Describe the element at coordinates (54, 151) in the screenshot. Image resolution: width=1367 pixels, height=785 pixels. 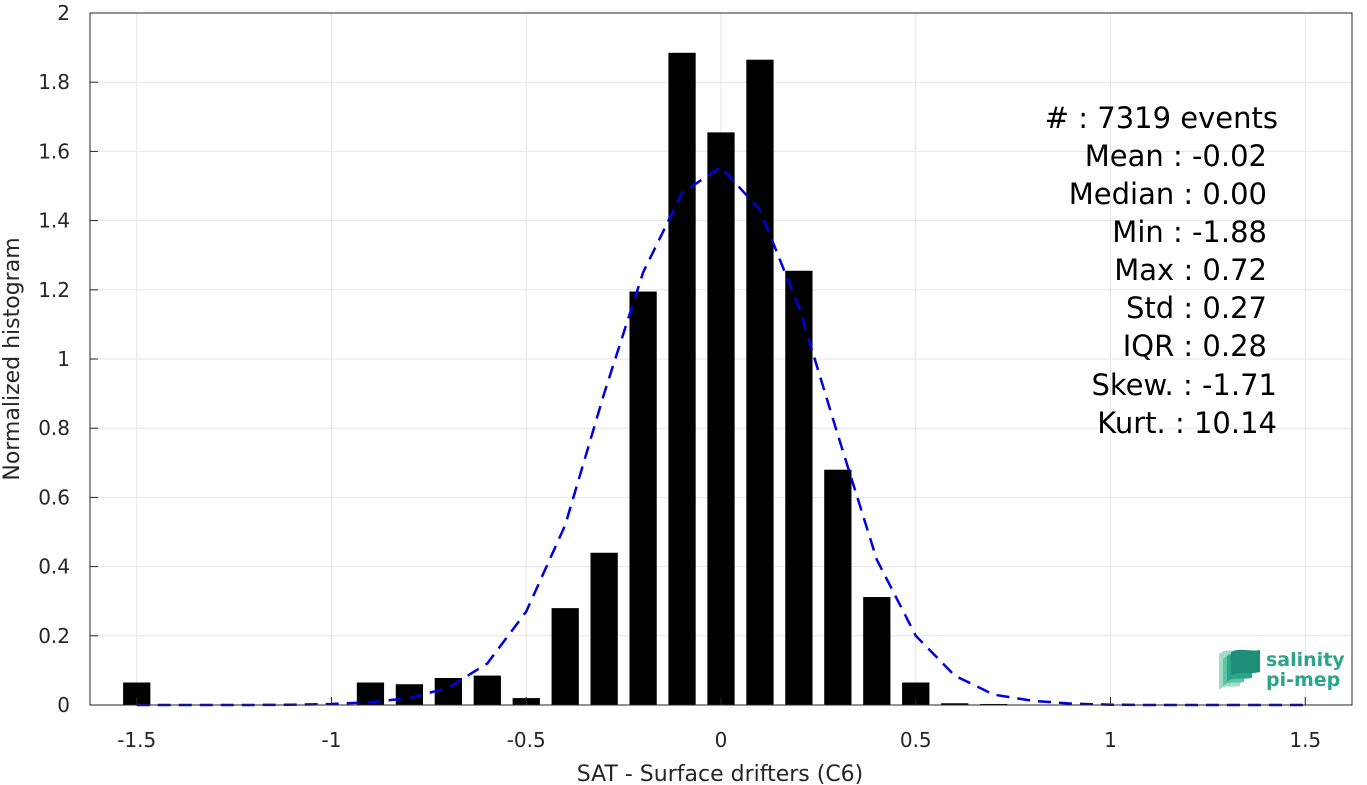
I see `y-tick-label: 1.6` at that location.